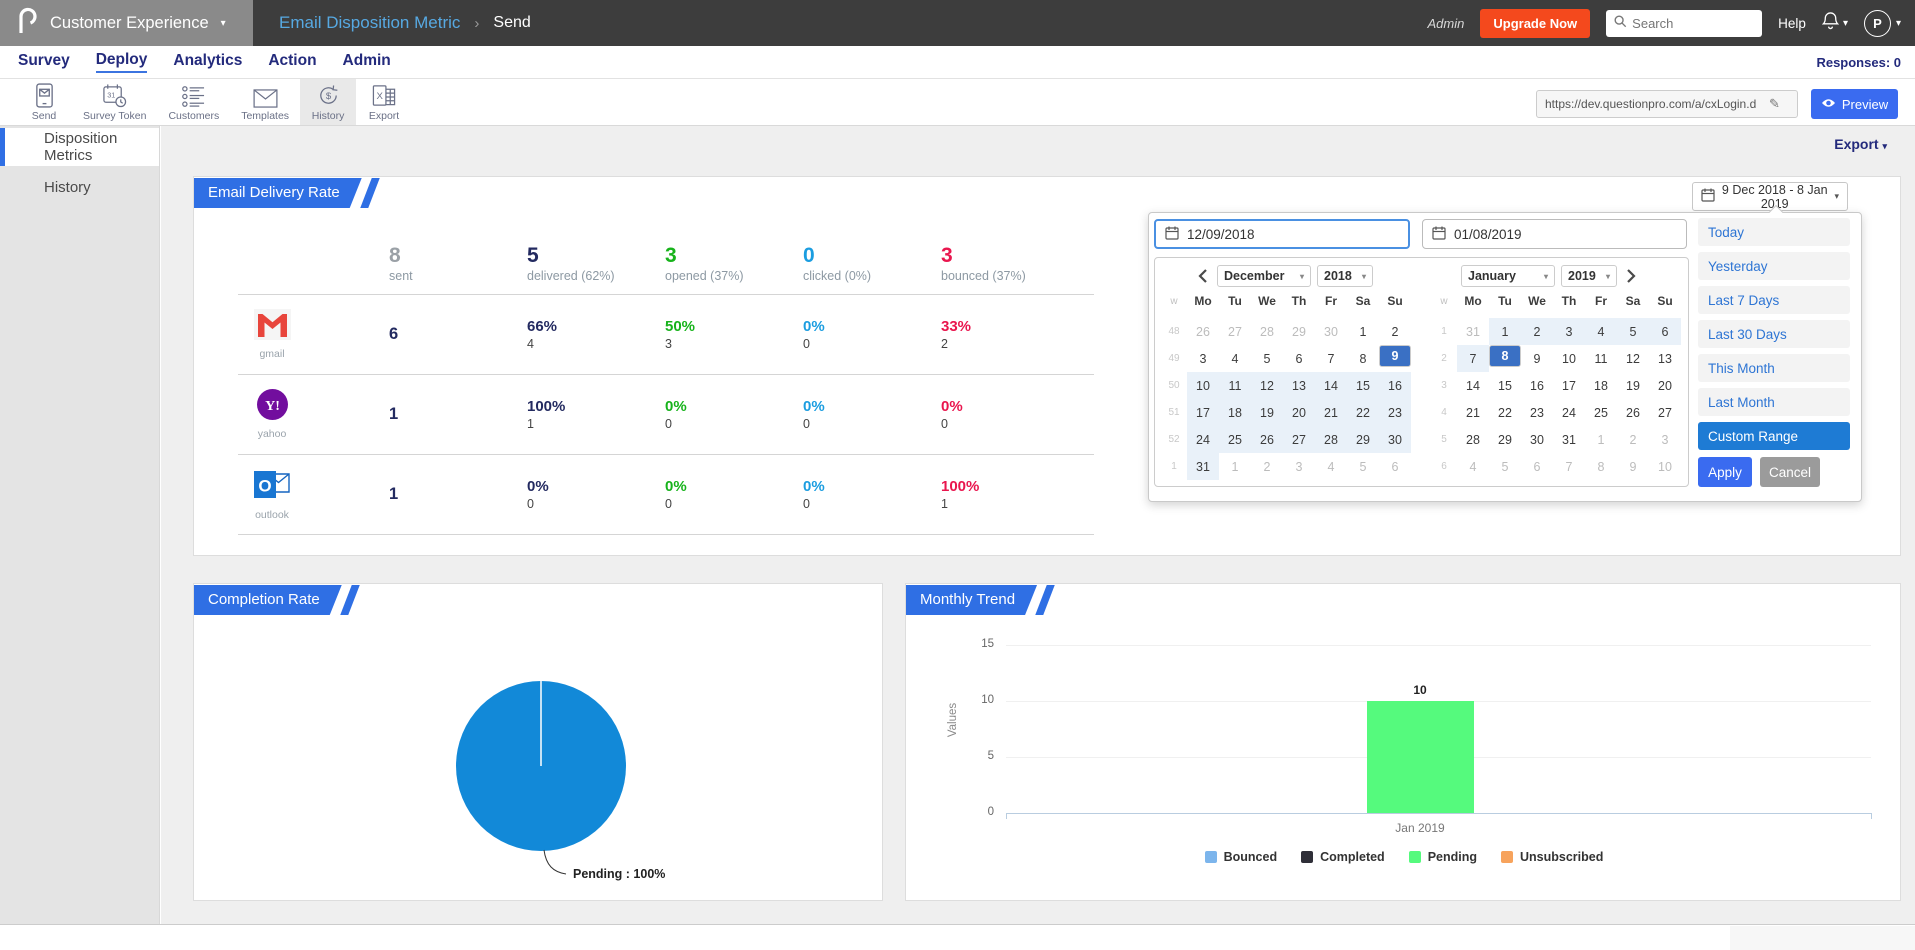 This screenshot has height=950, width=1915. Describe the element at coordinates (292, 60) in the screenshot. I see `nav-action: Action` at that location.